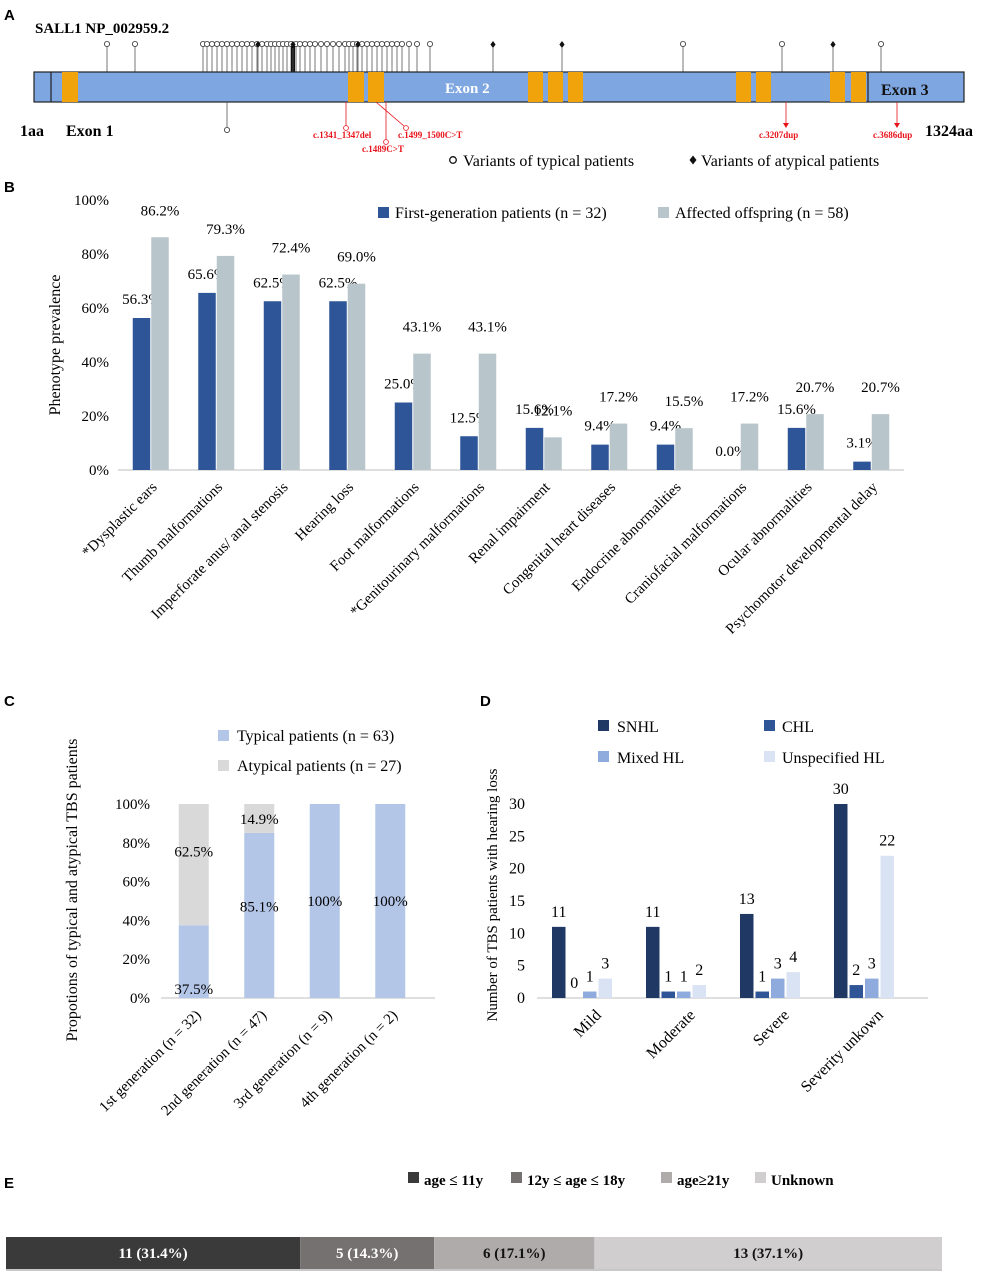 This screenshot has height=1280, width=983. I want to click on panel-b-data-label-0-1: 65.6%, so click(207, 275).